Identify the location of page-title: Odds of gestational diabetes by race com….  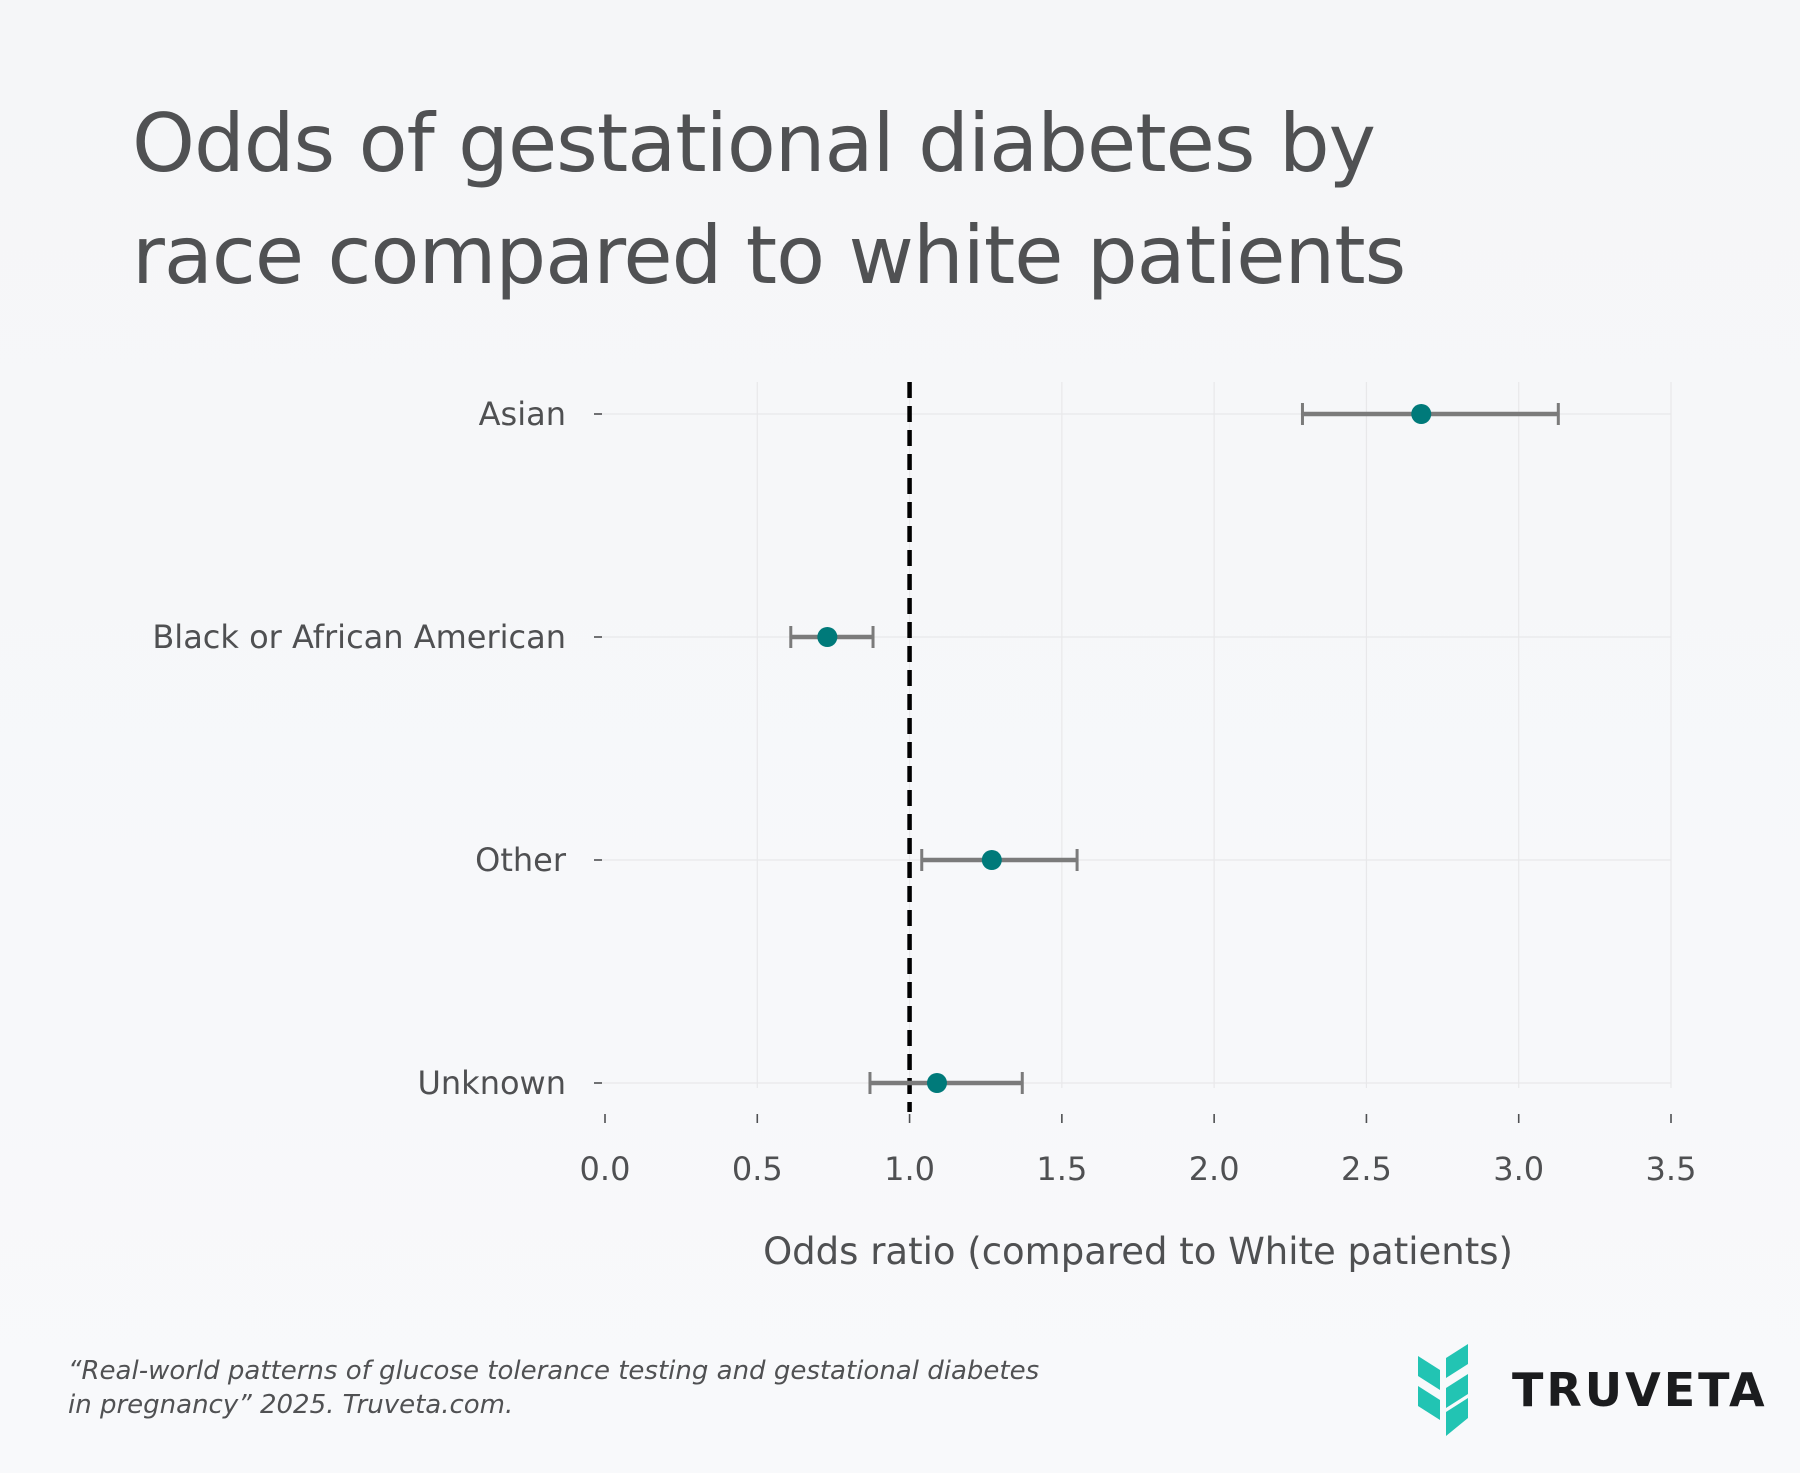
(912, 200).